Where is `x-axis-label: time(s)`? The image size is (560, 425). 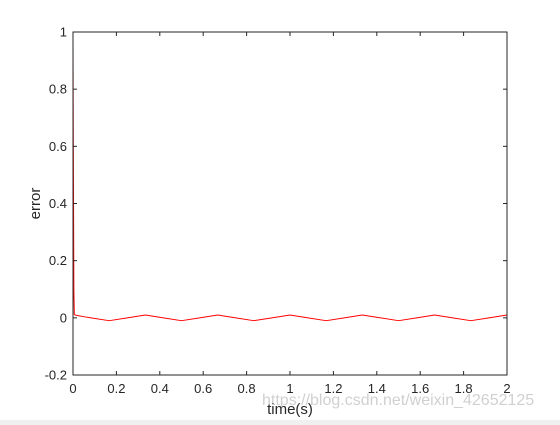
x-axis-label: time(s) is located at coordinates (290, 409).